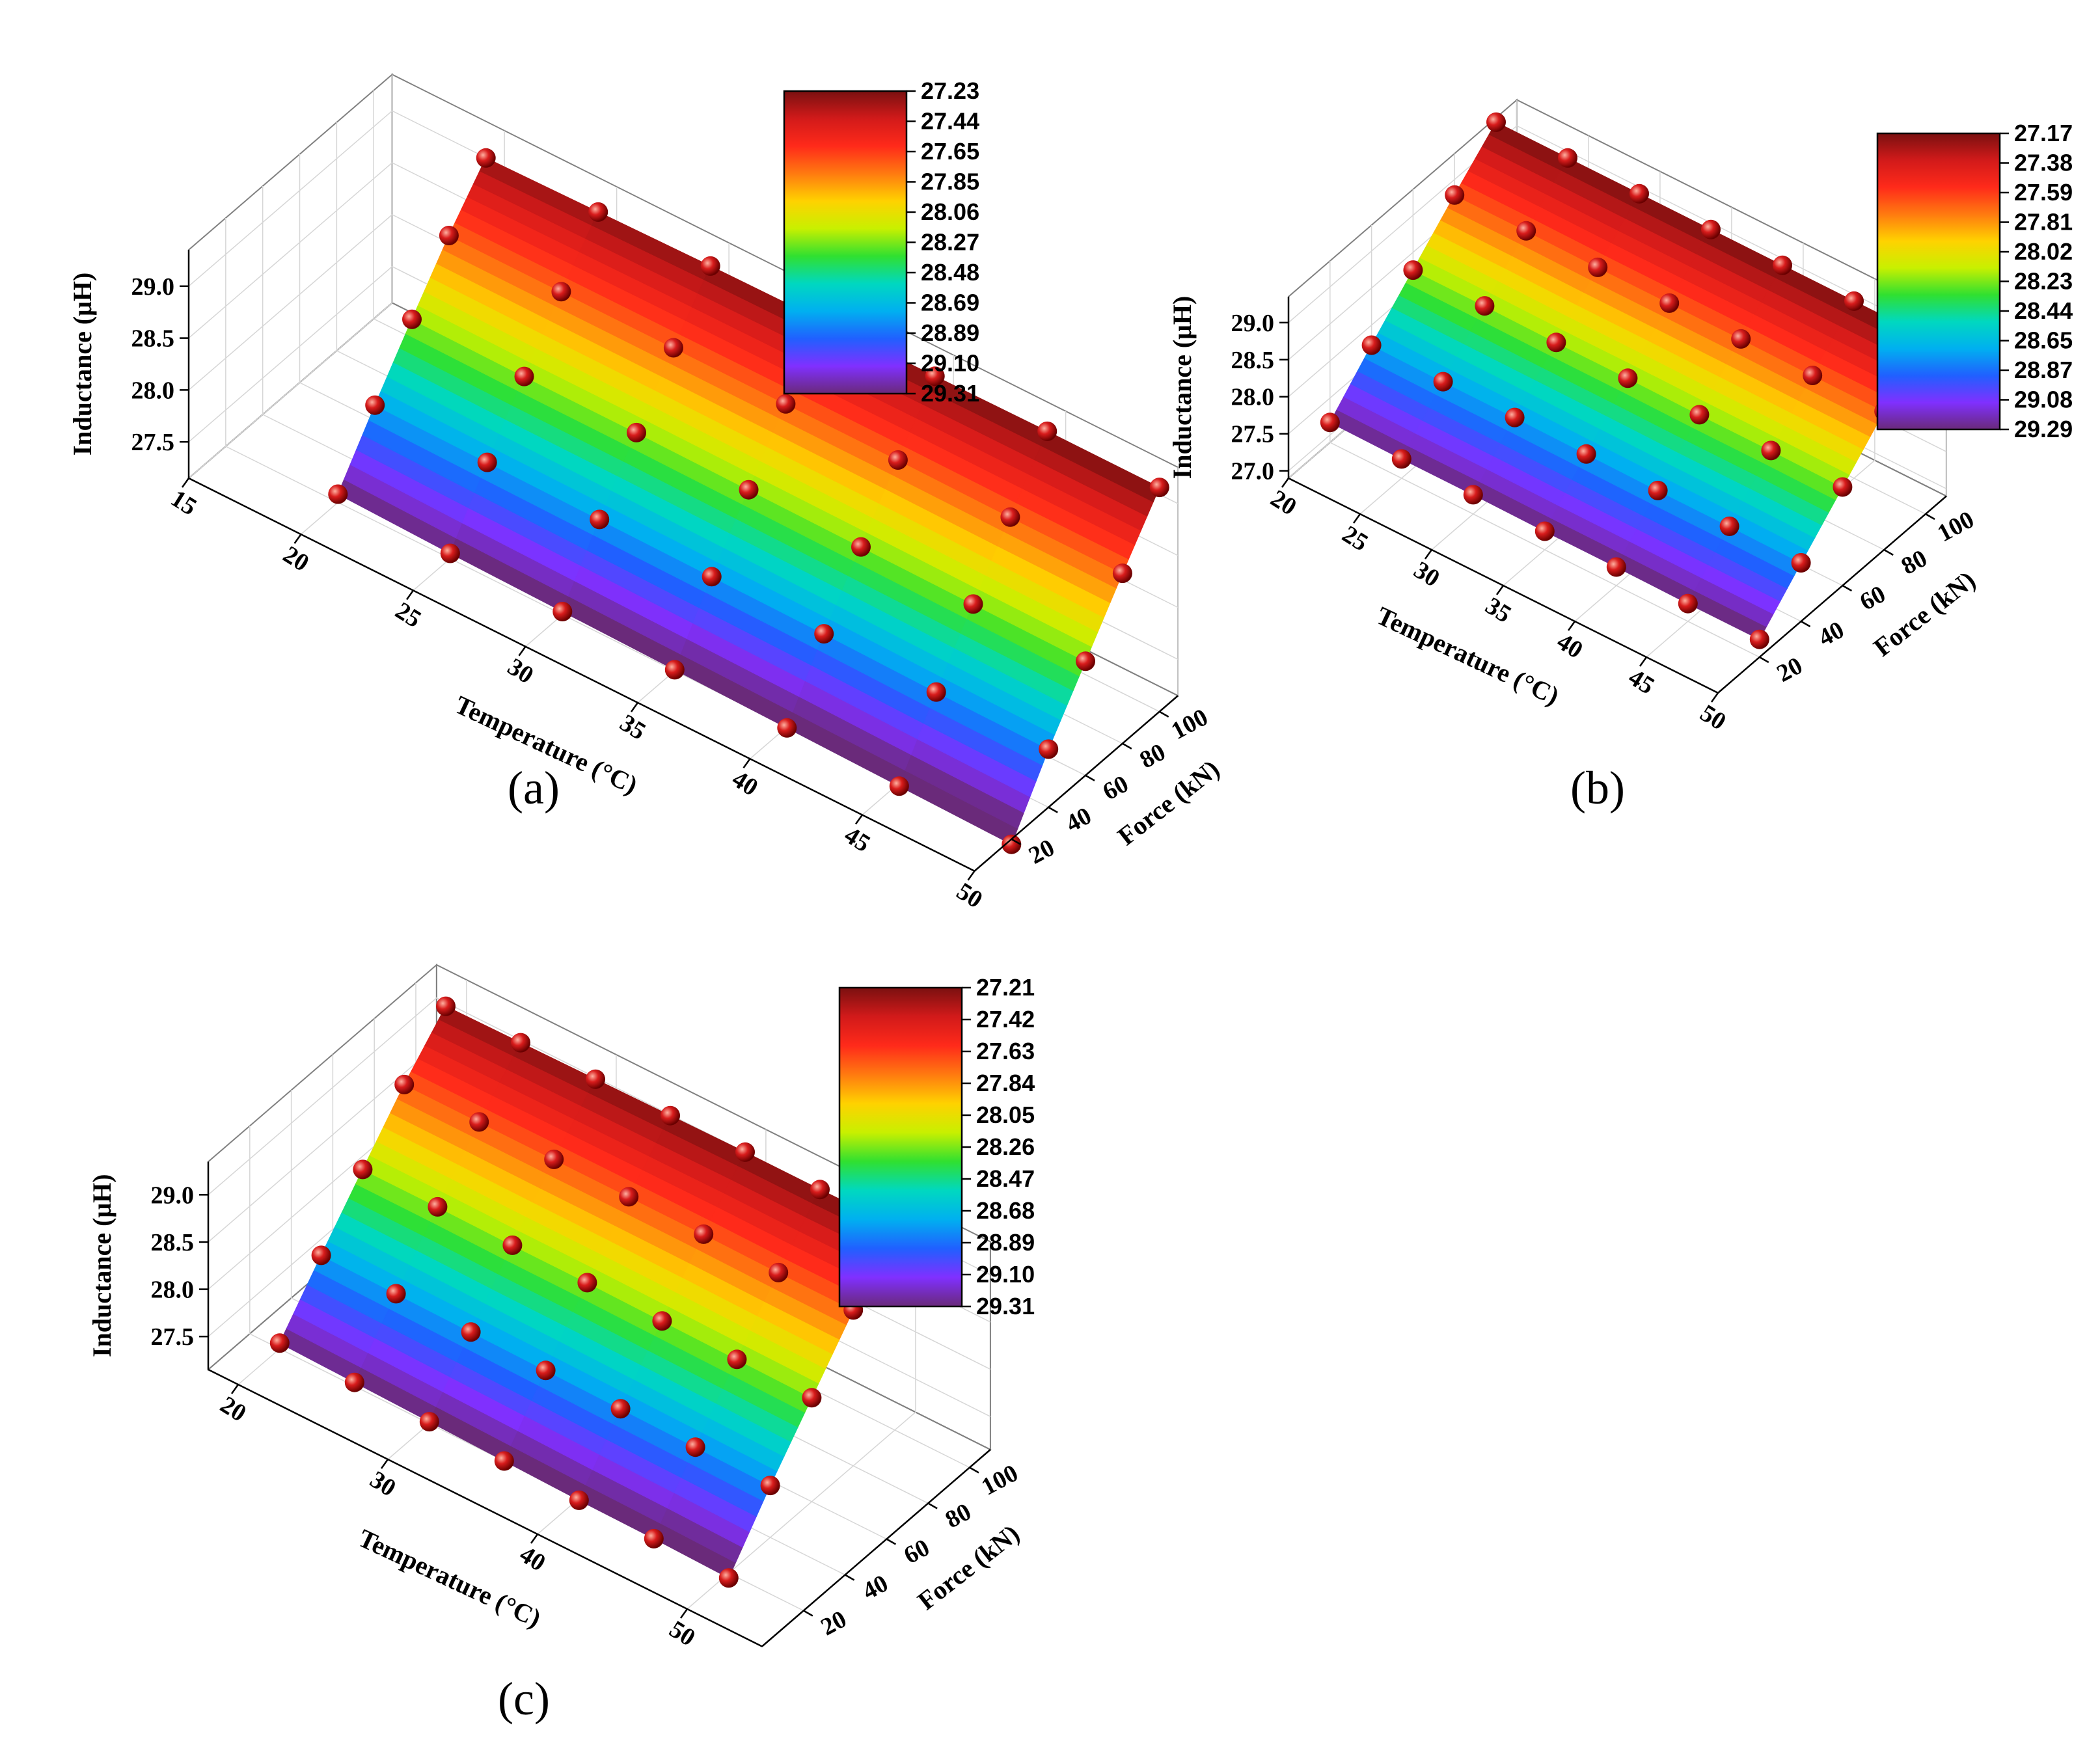 Image resolution: width=2100 pixels, height=1758 pixels. Describe the element at coordinates (1597, 788) in the screenshot. I see `panel-label: (b)` at that location.